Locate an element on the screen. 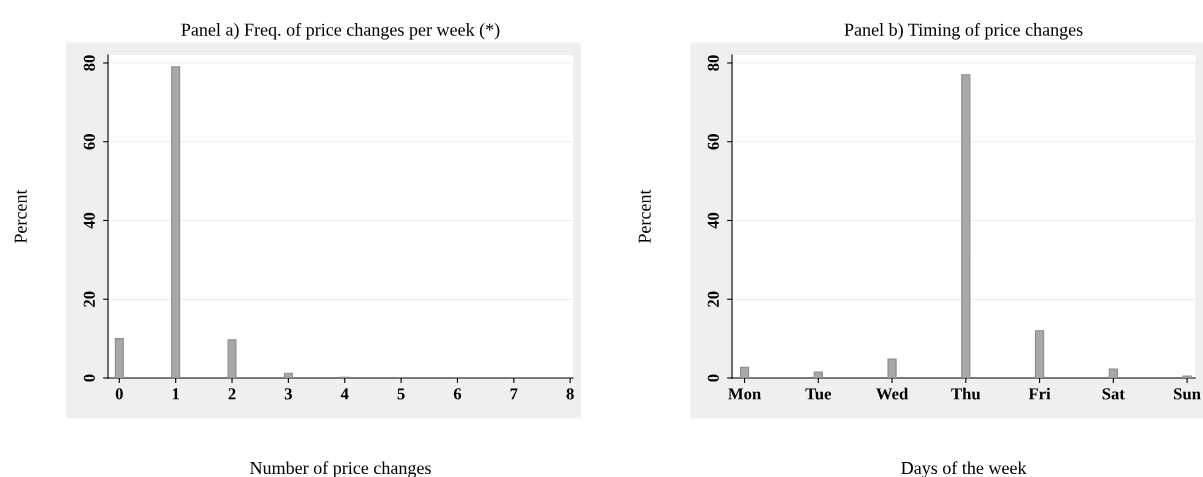 The image size is (1203, 477). x-tick-label: 3 is located at coordinates (288, 394).